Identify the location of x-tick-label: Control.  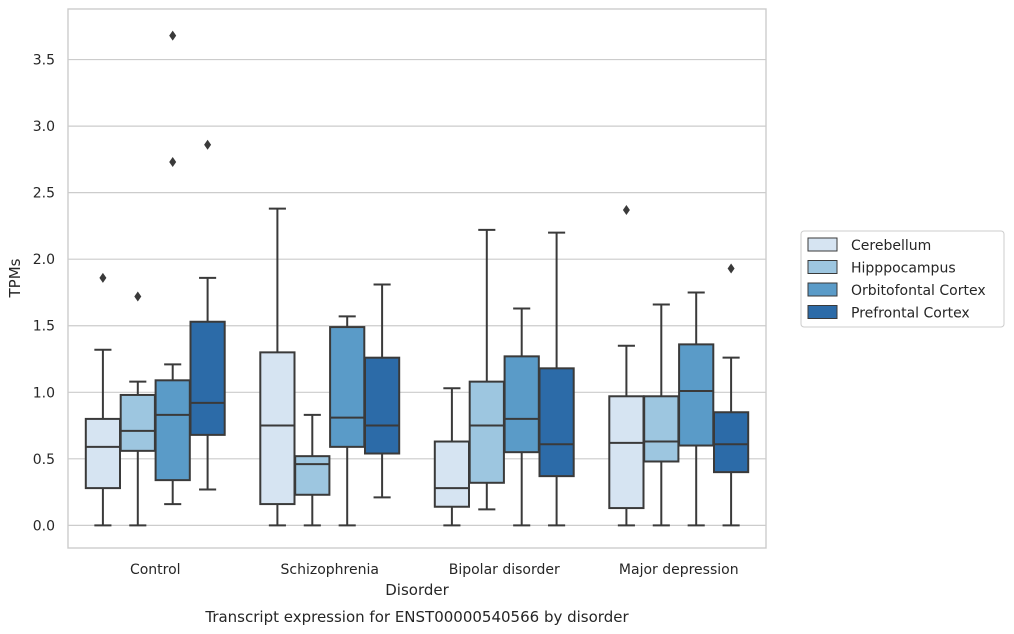
(155, 570).